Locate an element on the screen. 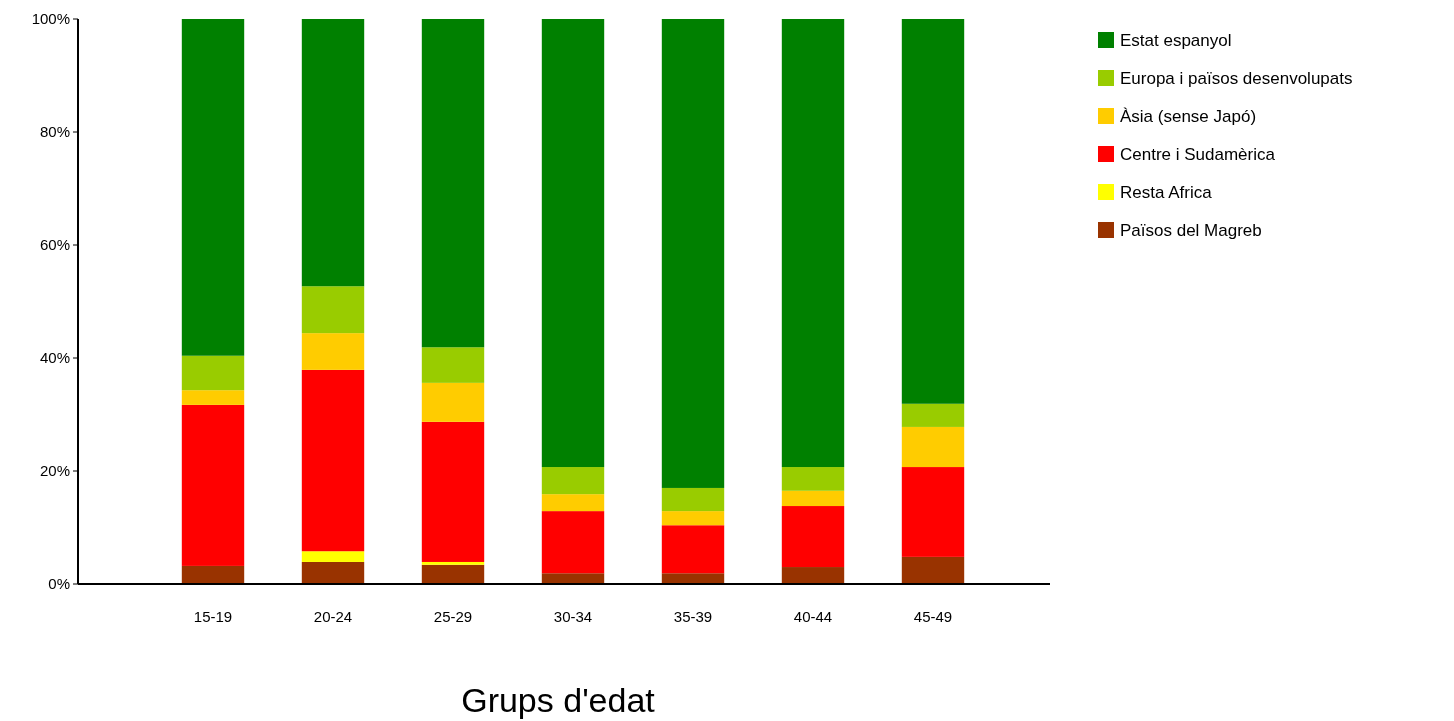 The width and height of the screenshot is (1454, 721). y-tick-label: 20% is located at coordinates (54, 471).